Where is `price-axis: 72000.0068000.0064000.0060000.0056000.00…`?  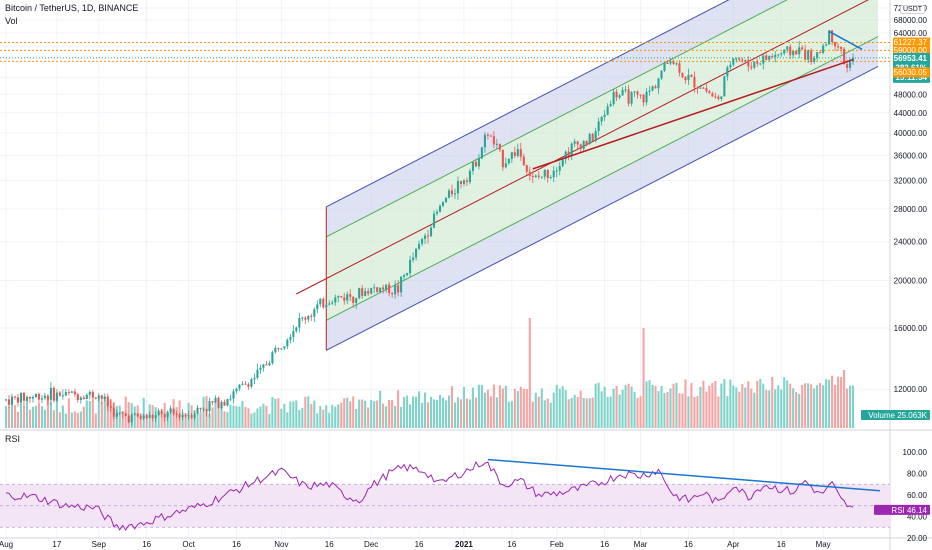 price-axis: 72000.0068000.0064000.0060000.0056000.00… is located at coordinates (911, 273).